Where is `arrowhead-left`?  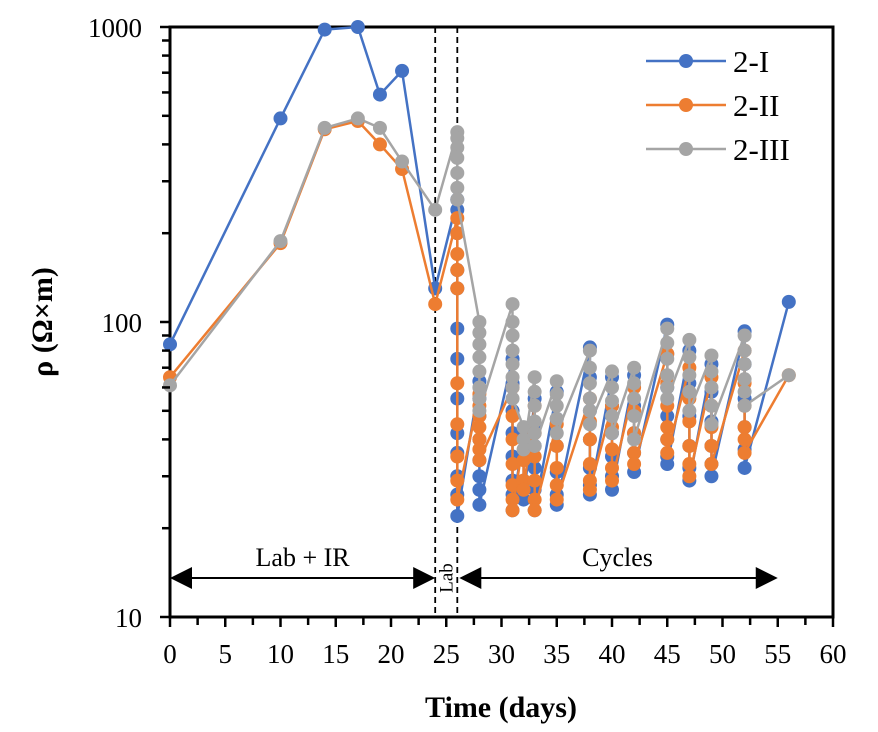
arrowhead-left is located at coordinates (470, 578).